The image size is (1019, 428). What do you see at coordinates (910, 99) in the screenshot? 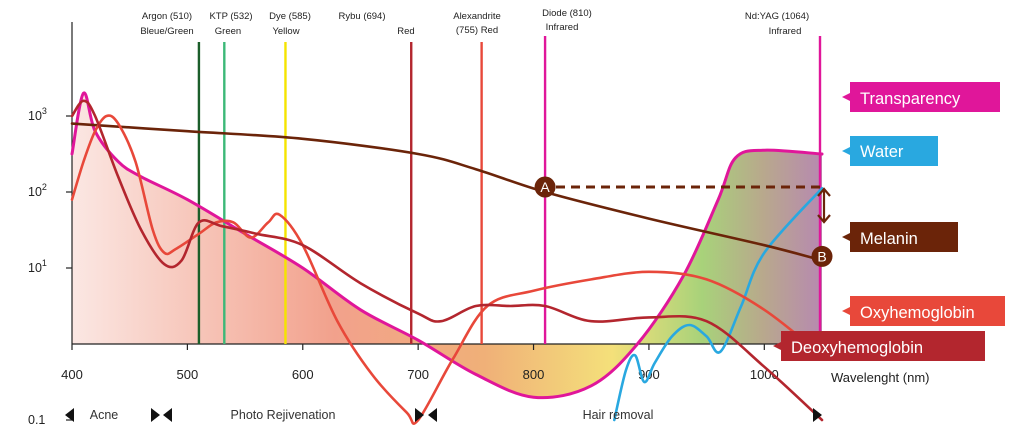
I see `legend-label: Transparency` at bounding box center [910, 99].